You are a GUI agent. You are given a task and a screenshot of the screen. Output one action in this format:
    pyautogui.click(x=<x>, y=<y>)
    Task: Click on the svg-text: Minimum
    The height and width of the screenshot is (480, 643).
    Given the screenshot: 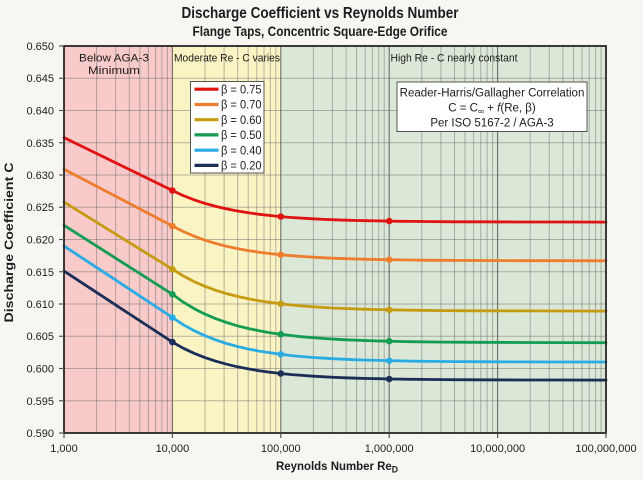 What is the action you would take?
    pyautogui.click(x=114, y=71)
    